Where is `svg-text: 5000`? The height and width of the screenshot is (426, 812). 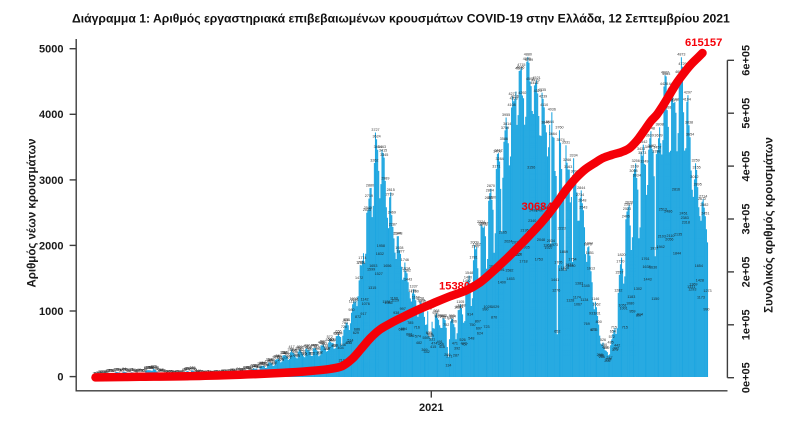
svg-text: 5000 is located at coordinates (51, 50).